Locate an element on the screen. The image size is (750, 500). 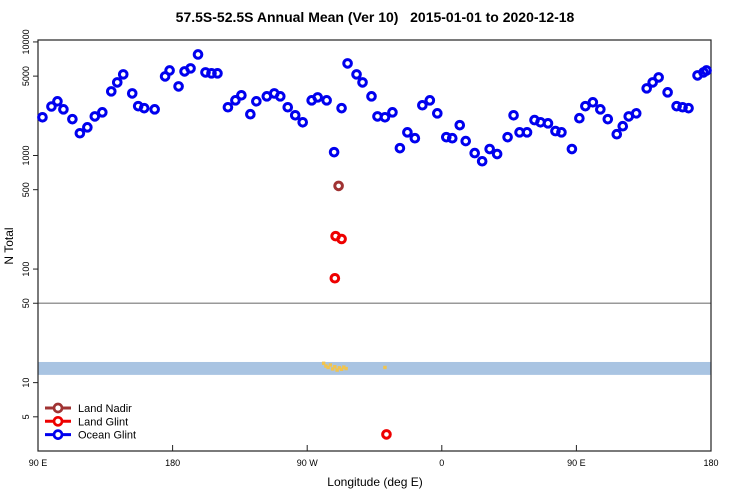
x-tick-label: 90 W is located at coordinates (308, 463).